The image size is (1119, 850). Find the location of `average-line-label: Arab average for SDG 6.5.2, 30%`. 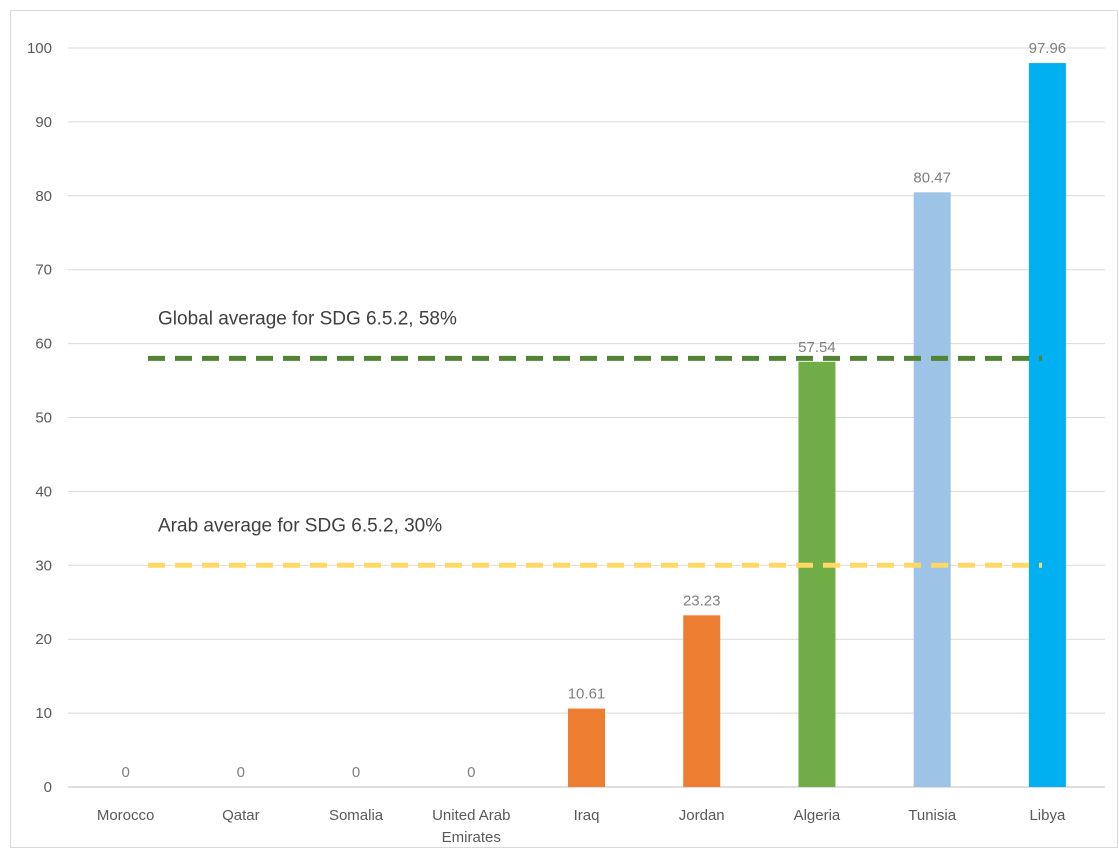

average-line-label: Arab average for SDG 6.5.2, 30% is located at coordinates (300, 525).